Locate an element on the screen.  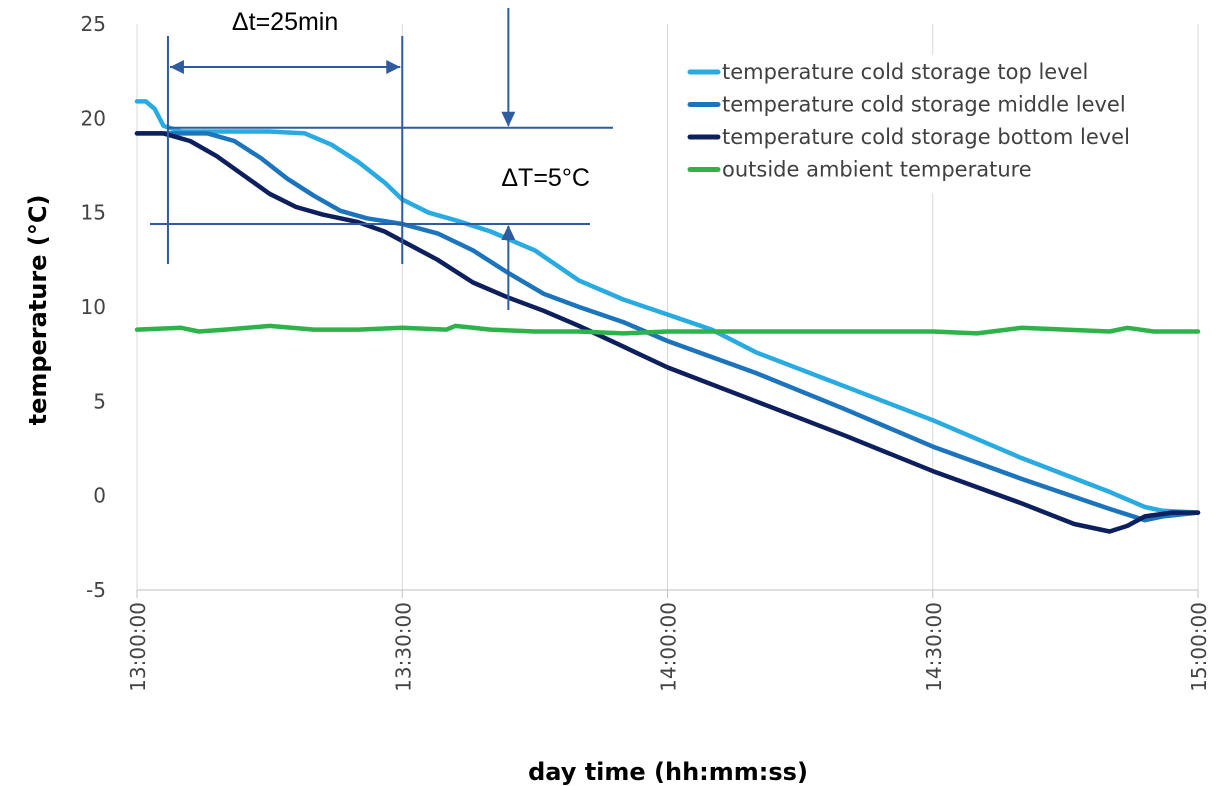
dt-label: Δt=25min is located at coordinates (285, 22).